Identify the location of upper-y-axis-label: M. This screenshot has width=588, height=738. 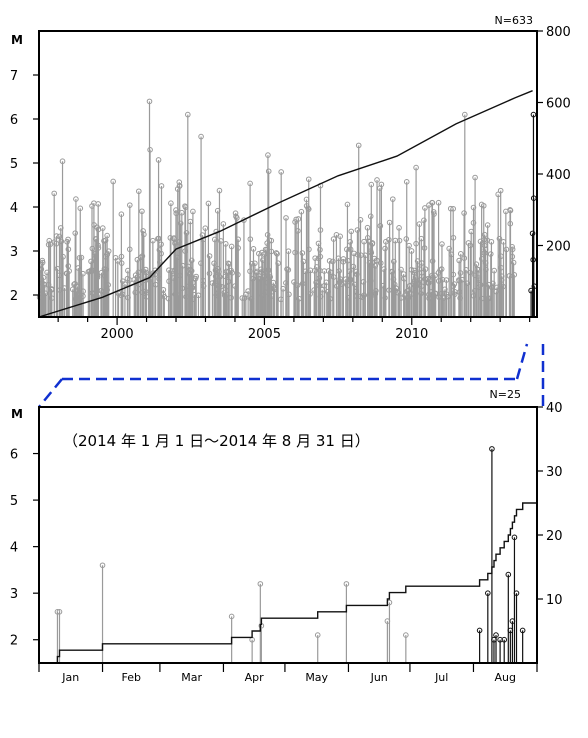
(17, 40).